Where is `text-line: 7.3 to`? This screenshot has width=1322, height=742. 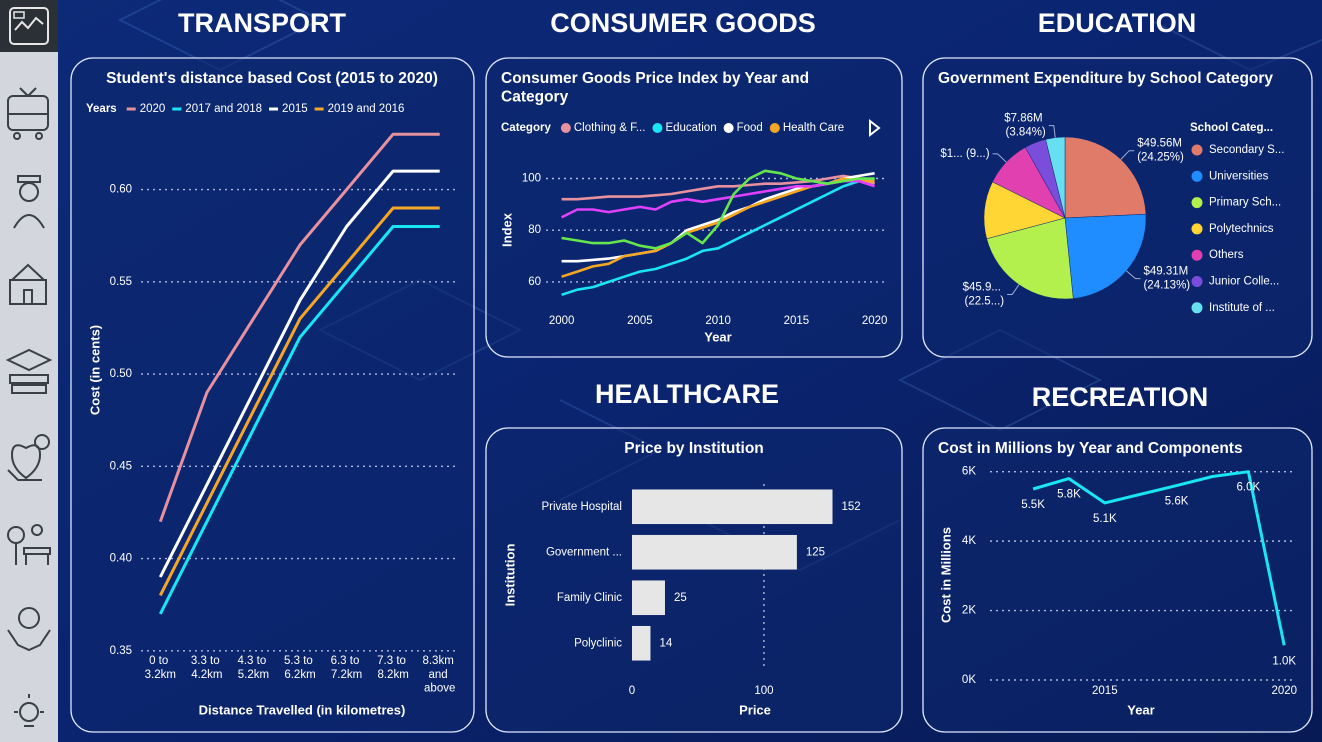 text-line: 7.3 to is located at coordinates (393, 661).